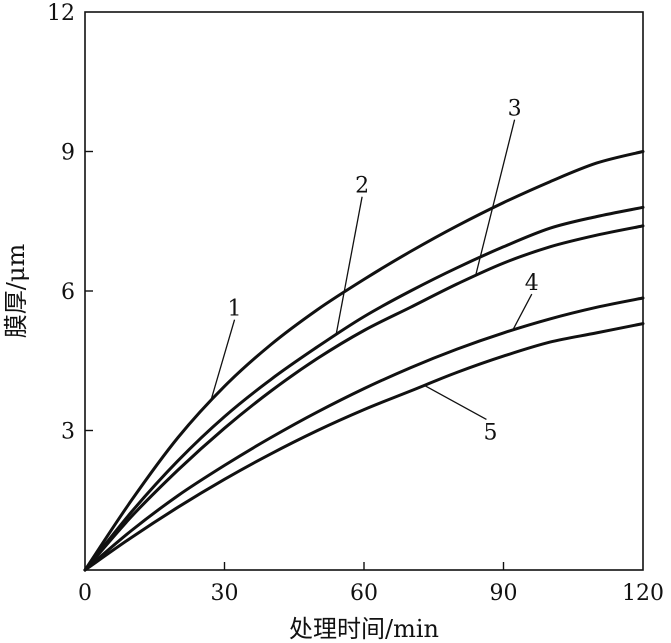  I want to click on x-tick-label: 120, so click(643, 593).